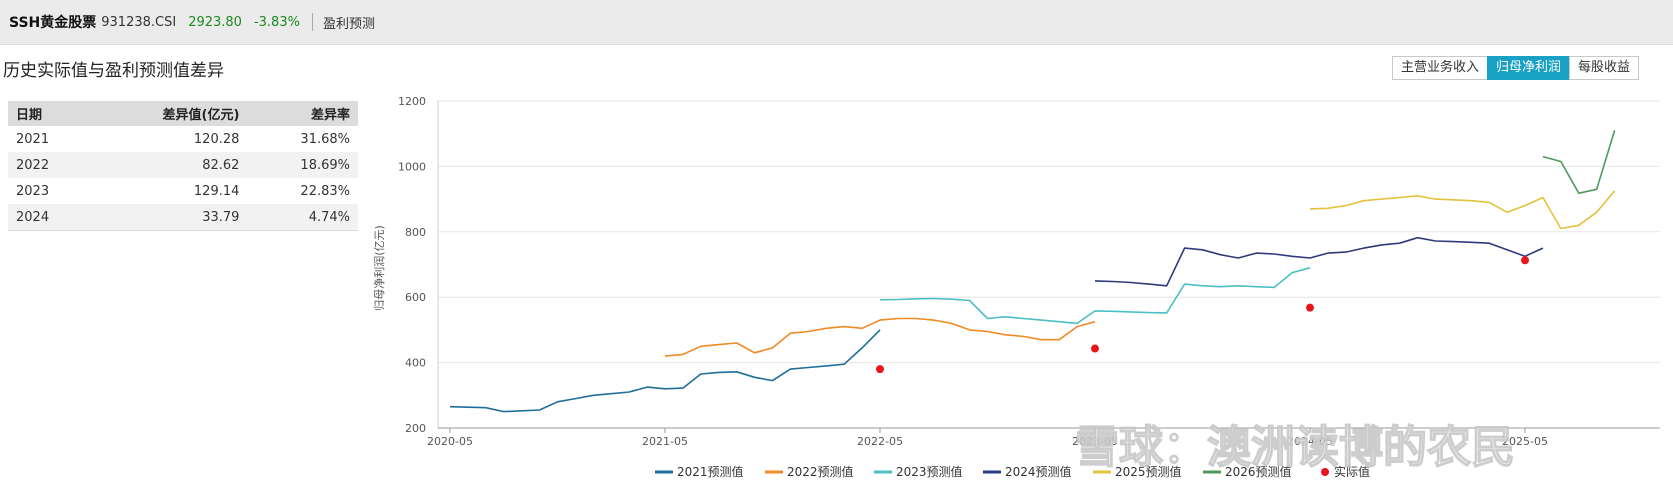 The width and height of the screenshot is (1673, 496). Describe the element at coordinates (33, 191) in the screenshot. I see `cell-date: 2023` at that location.